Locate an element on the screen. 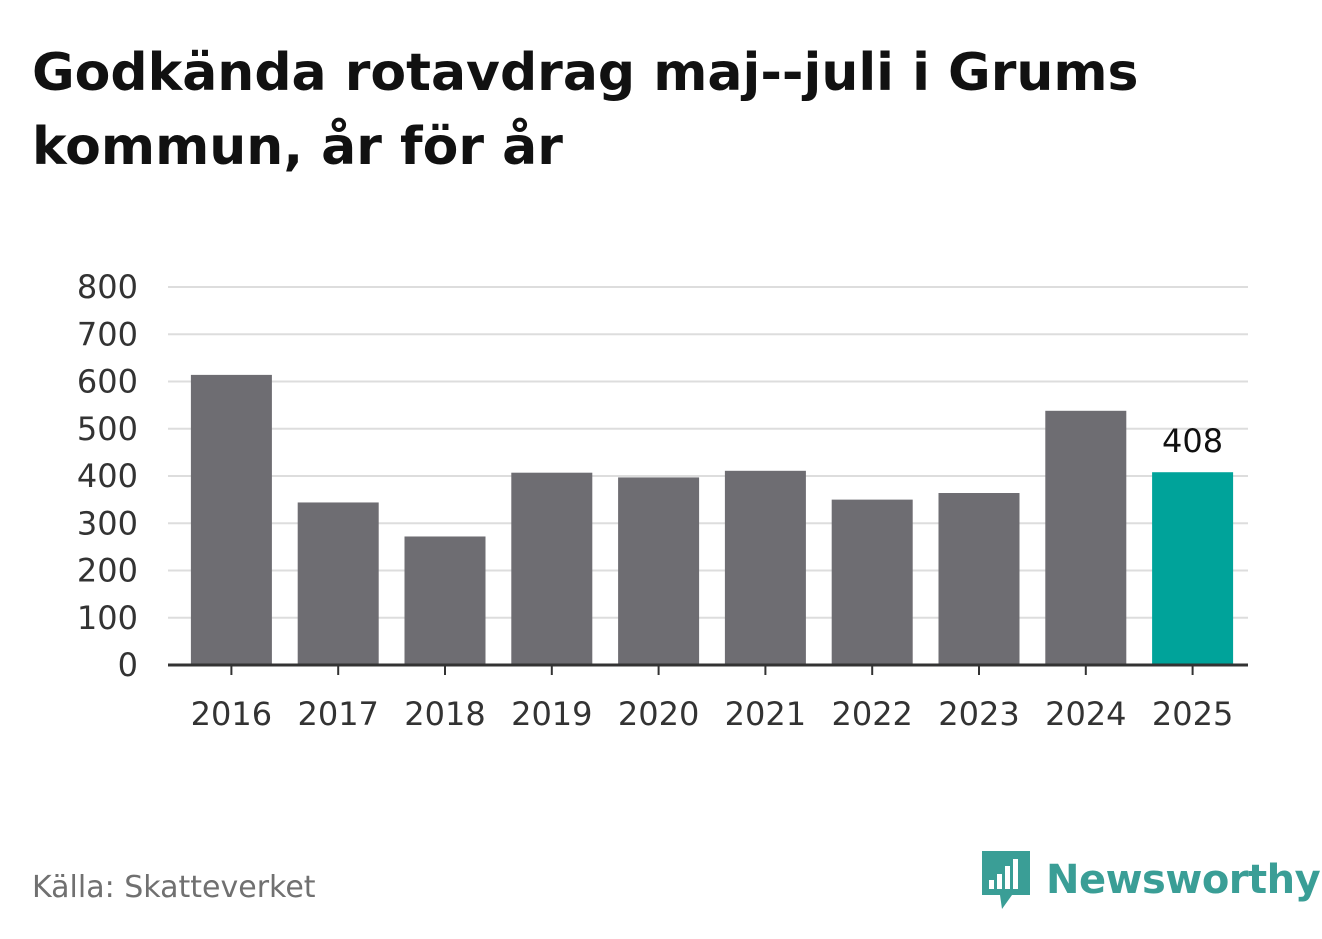 This screenshot has width=1322, height=939. y-tick-label: 400 is located at coordinates (107, 476).